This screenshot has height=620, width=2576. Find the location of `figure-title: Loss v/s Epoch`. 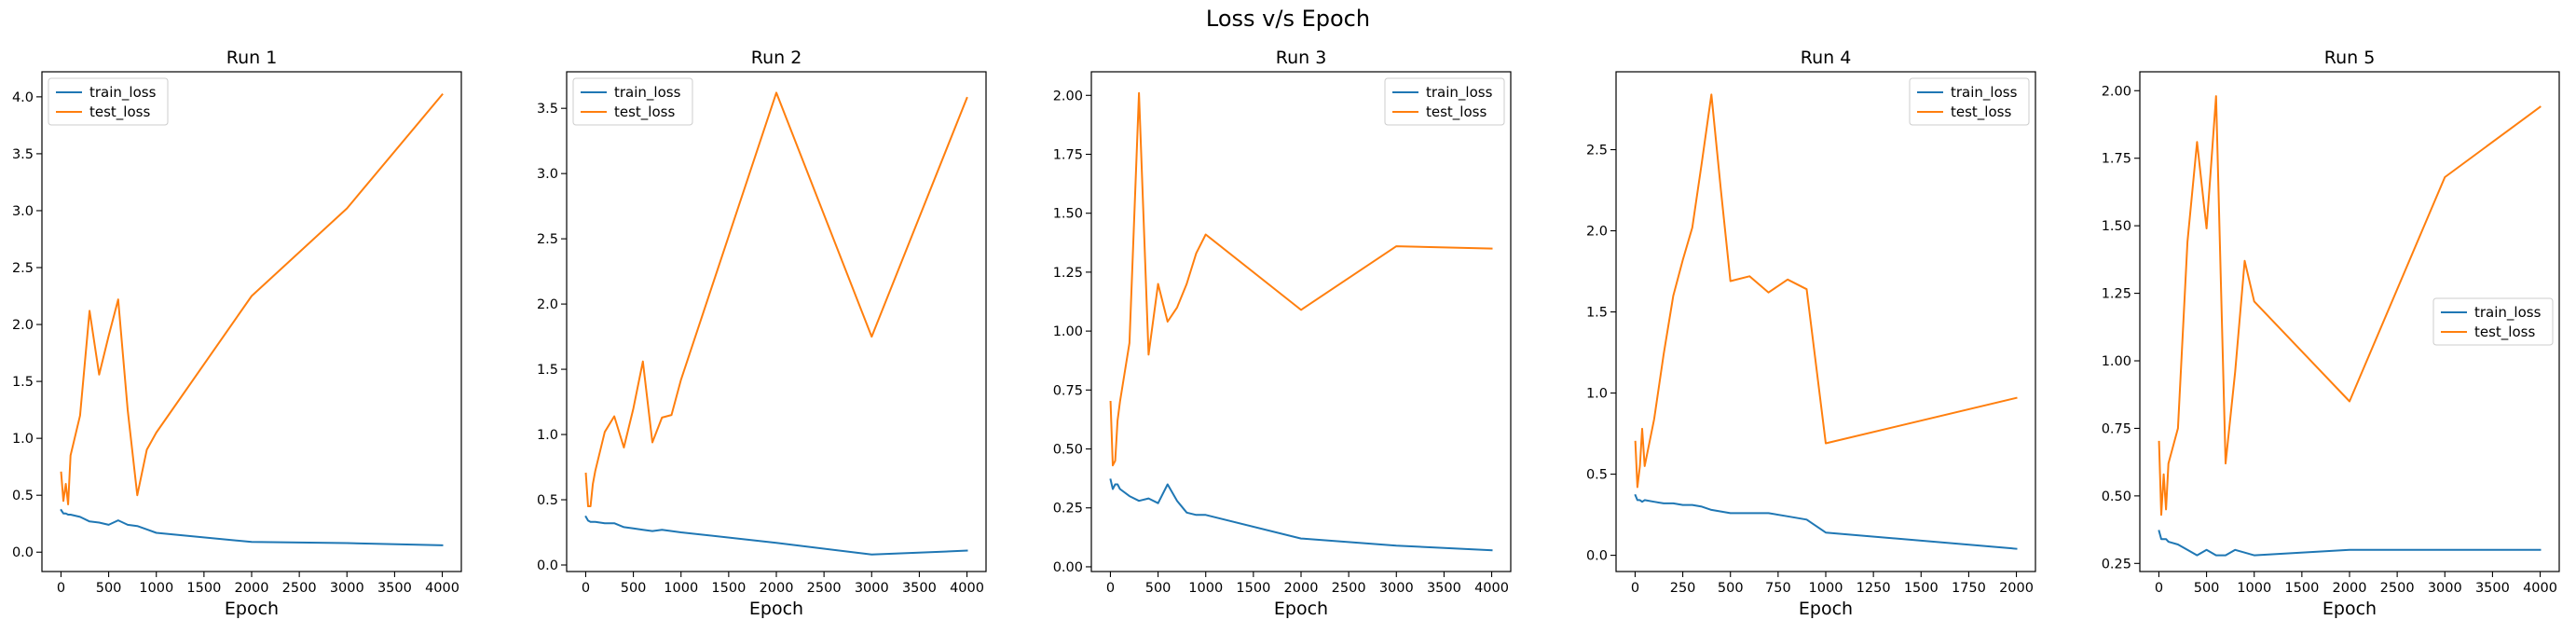

figure-title: Loss v/s Epoch is located at coordinates (1288, 19).